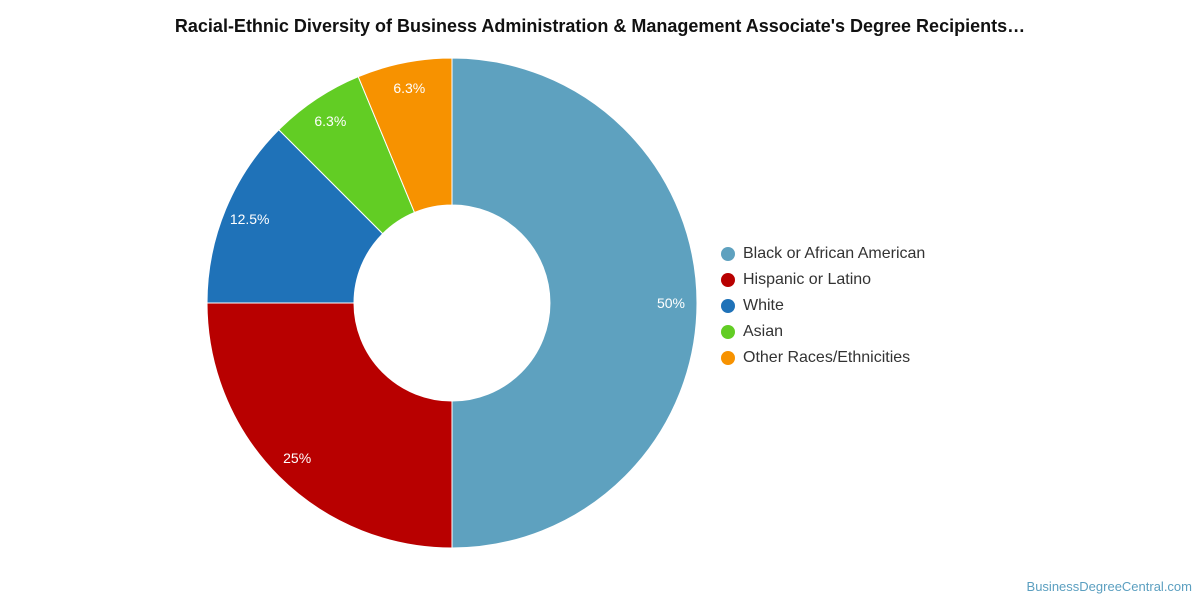  What do you see at coordinates (827, 357) in the screenshot?
I see `legend-label: Other Races/Ethnicities` at bounding box center [827, 357].